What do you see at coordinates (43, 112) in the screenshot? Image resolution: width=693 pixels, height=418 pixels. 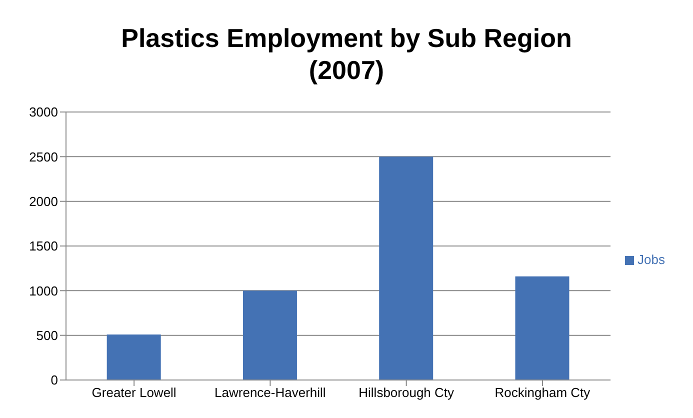 I see `y-tick-label: 3000` at bounding box center [43, 112].